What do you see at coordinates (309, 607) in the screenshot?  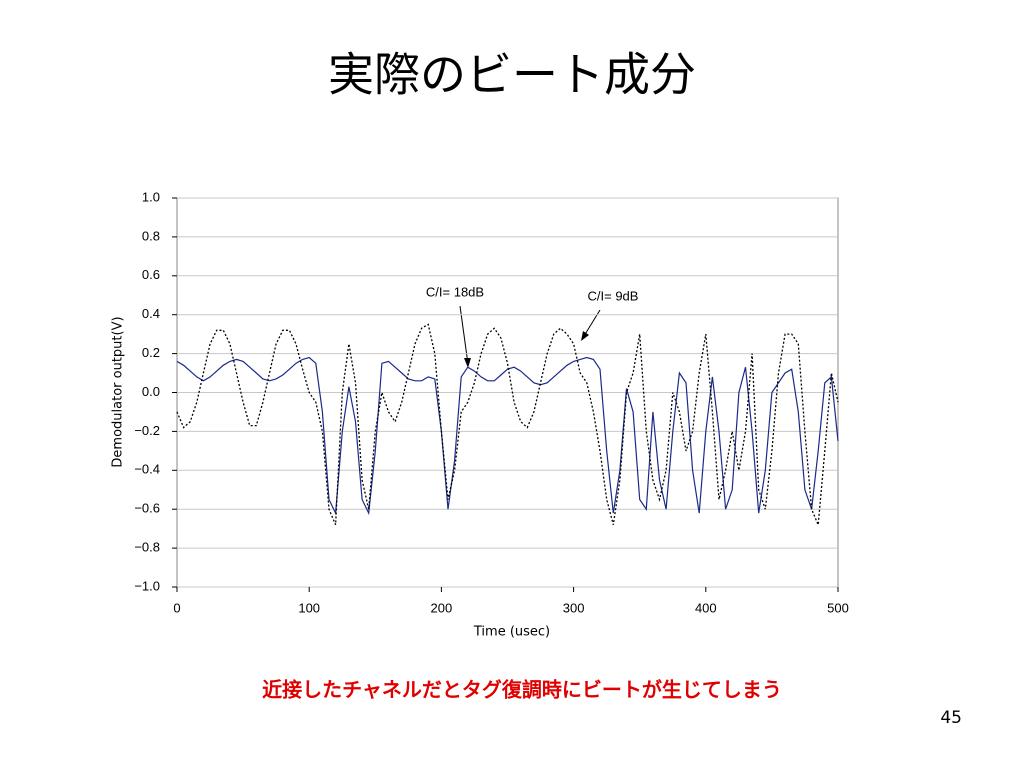 I see `x-tick-label: 100` at bounding box center [309, 607].